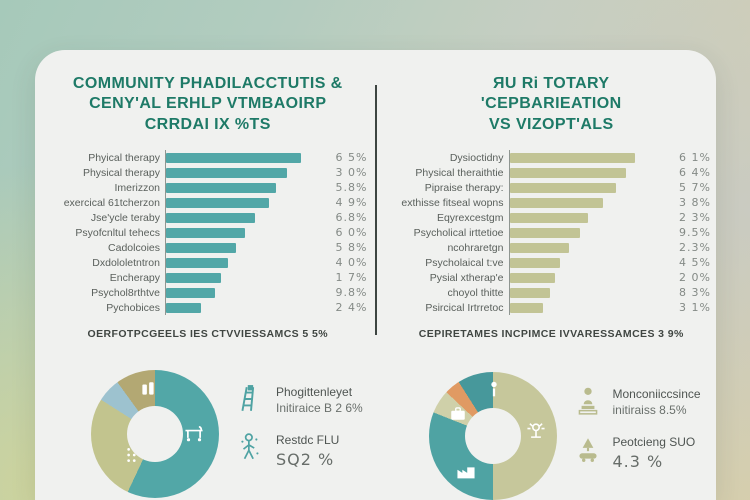  I want to click on right-footnote: CEPIRETAMES INCPIMCE IVVARESSAMCES 3 9%, so click(551, 334).